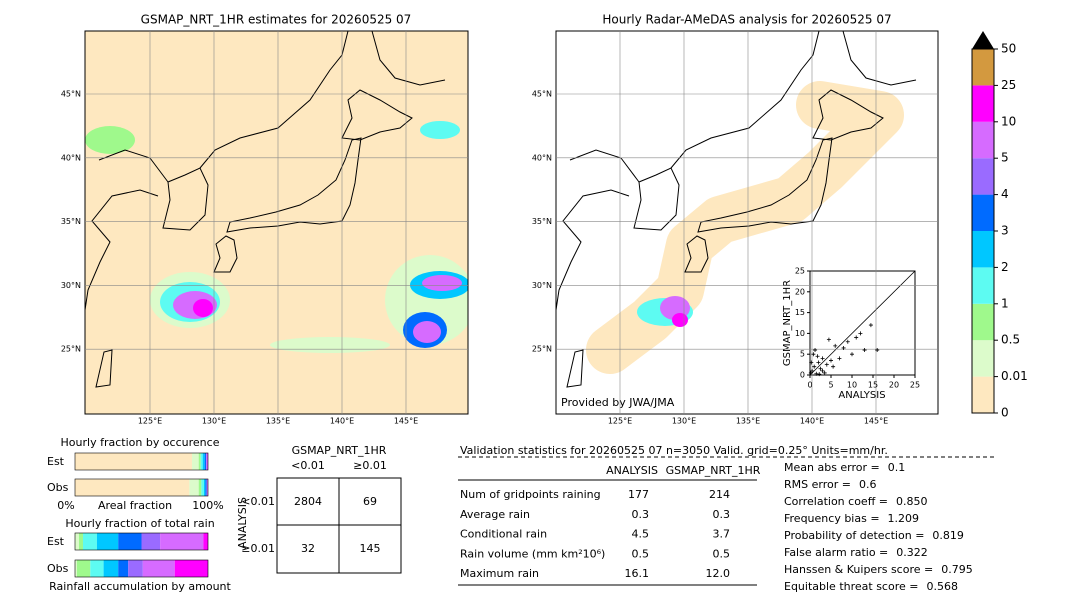  I want to click on y-tick-label: 25, so click(800, 271).